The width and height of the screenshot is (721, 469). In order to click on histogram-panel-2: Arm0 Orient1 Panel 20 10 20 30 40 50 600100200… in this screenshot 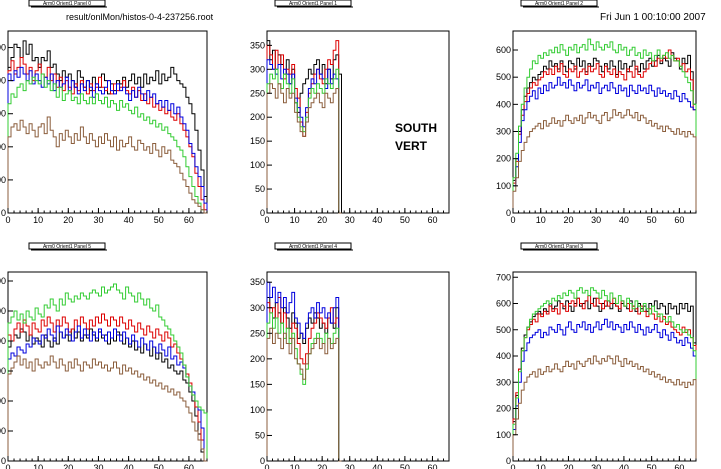, I will do `click(596, 112)`.